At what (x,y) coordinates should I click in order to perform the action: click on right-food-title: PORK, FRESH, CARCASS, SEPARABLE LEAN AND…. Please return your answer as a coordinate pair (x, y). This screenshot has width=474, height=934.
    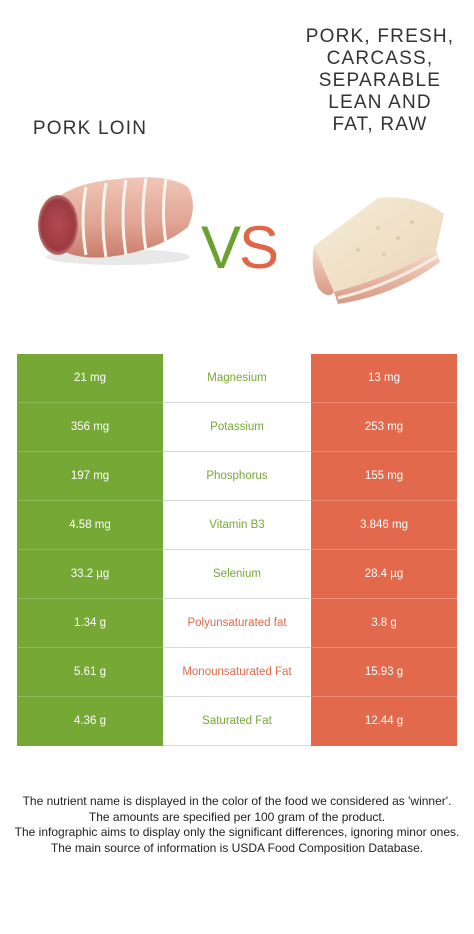
    Looking at the image, I should click on (380, 81).